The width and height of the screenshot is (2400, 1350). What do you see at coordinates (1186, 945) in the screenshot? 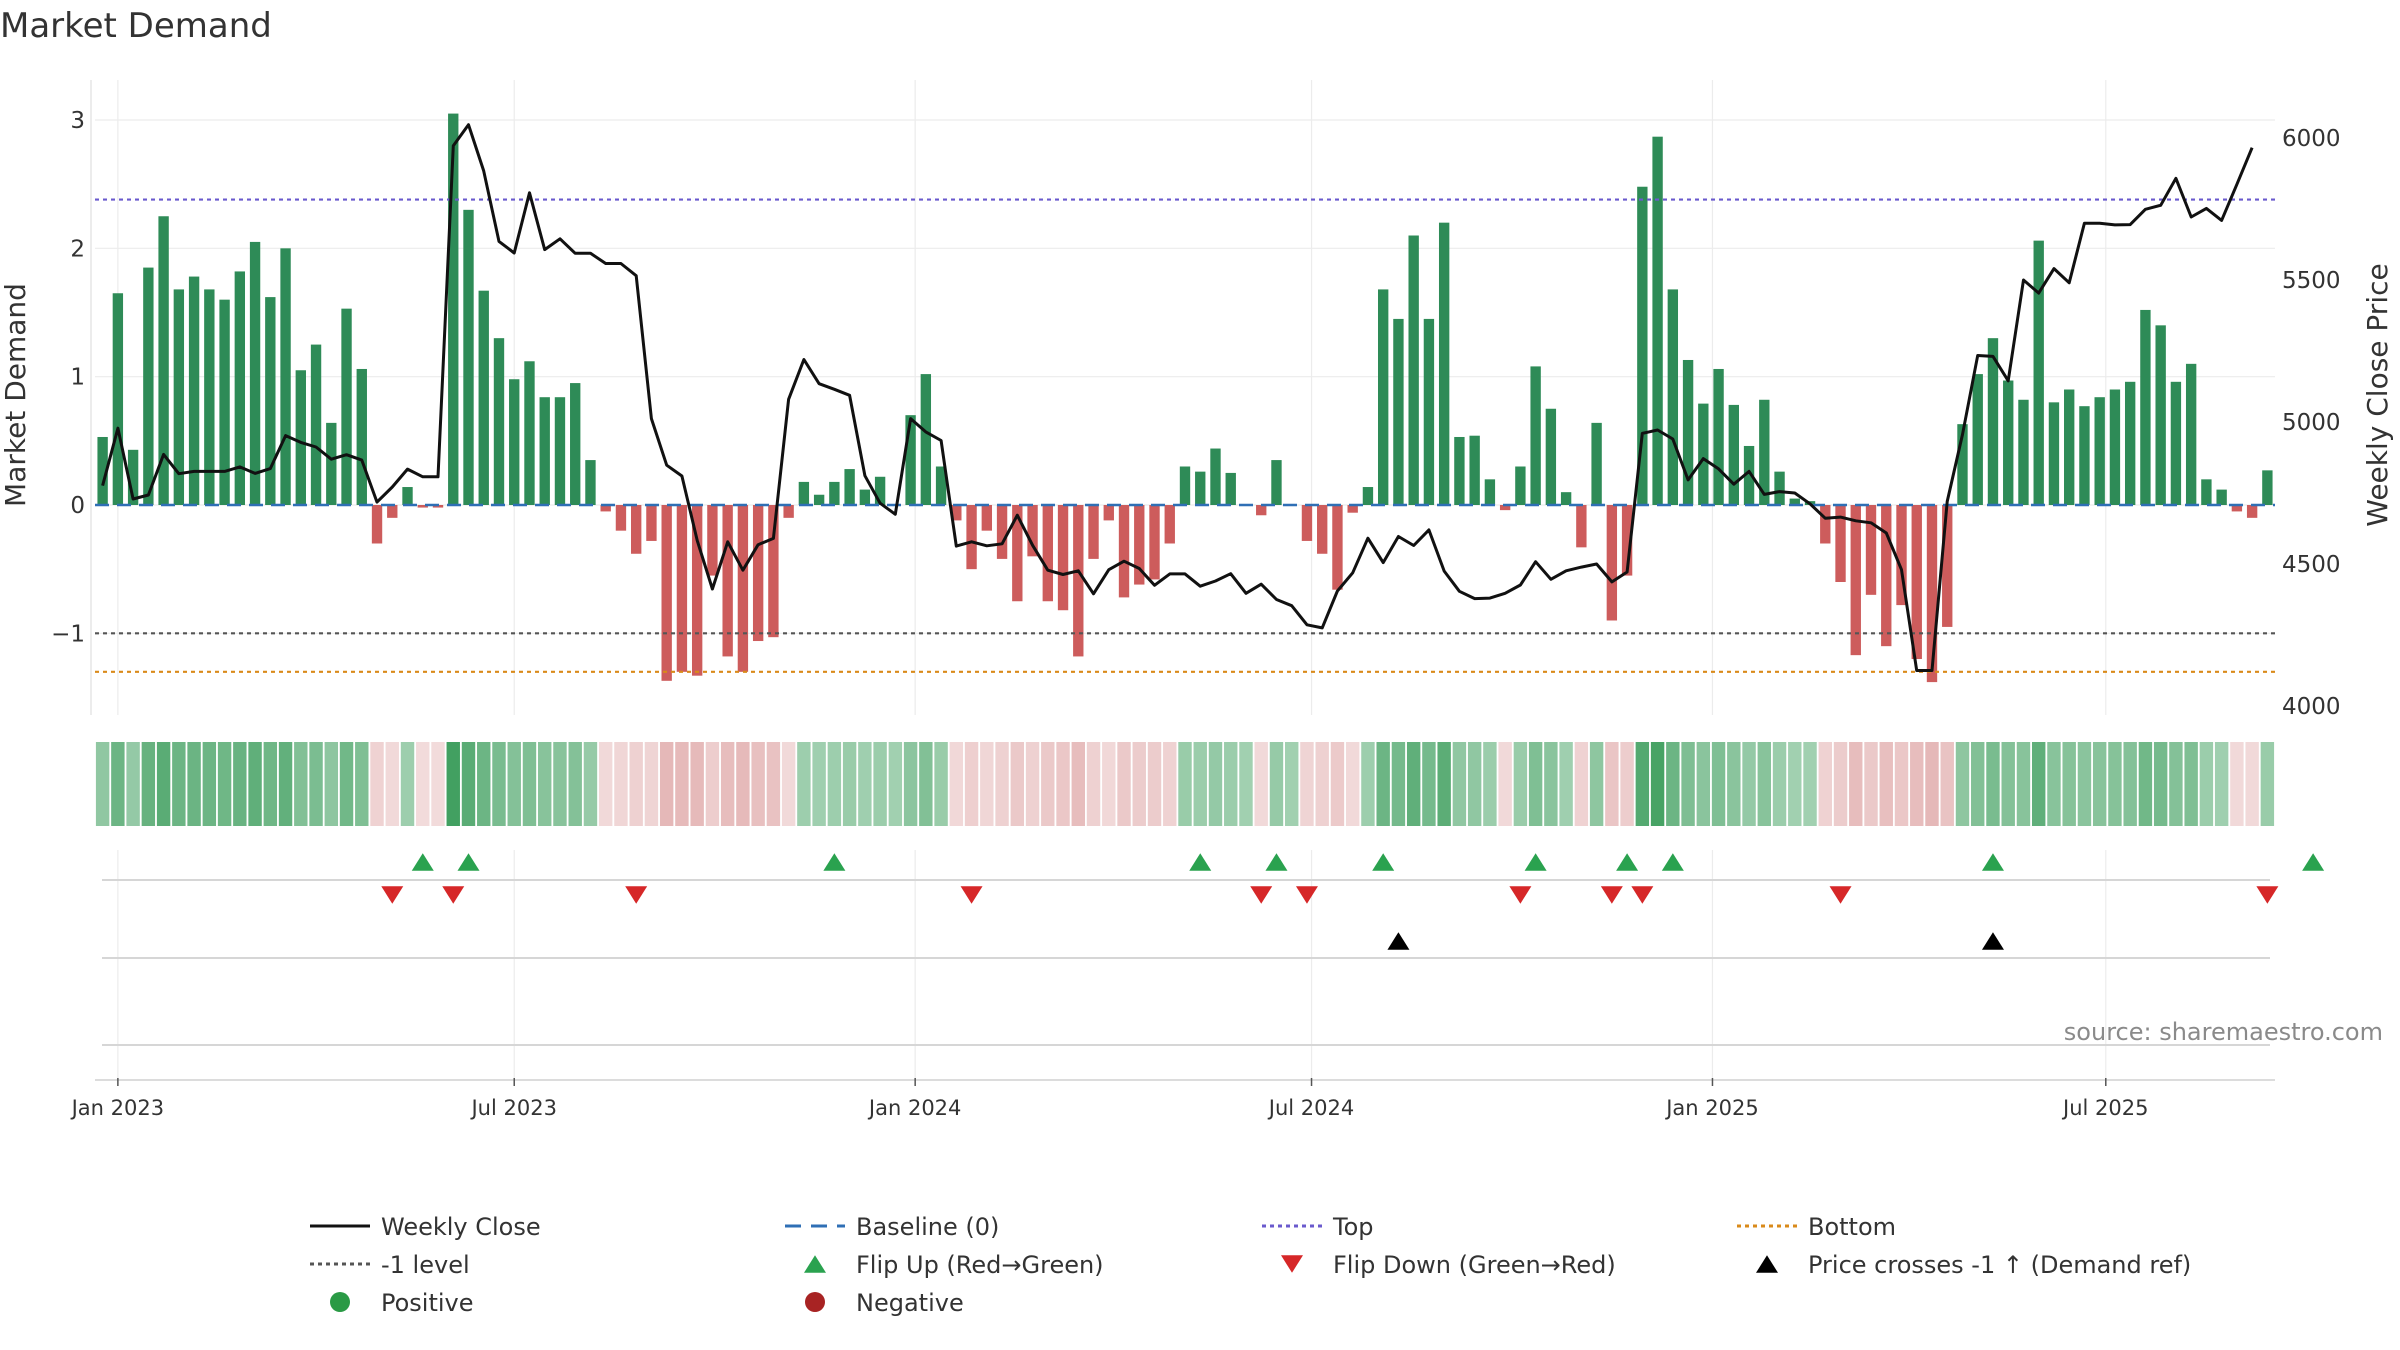
I see `price-cross-panel` at bounding box center [1186, 945].